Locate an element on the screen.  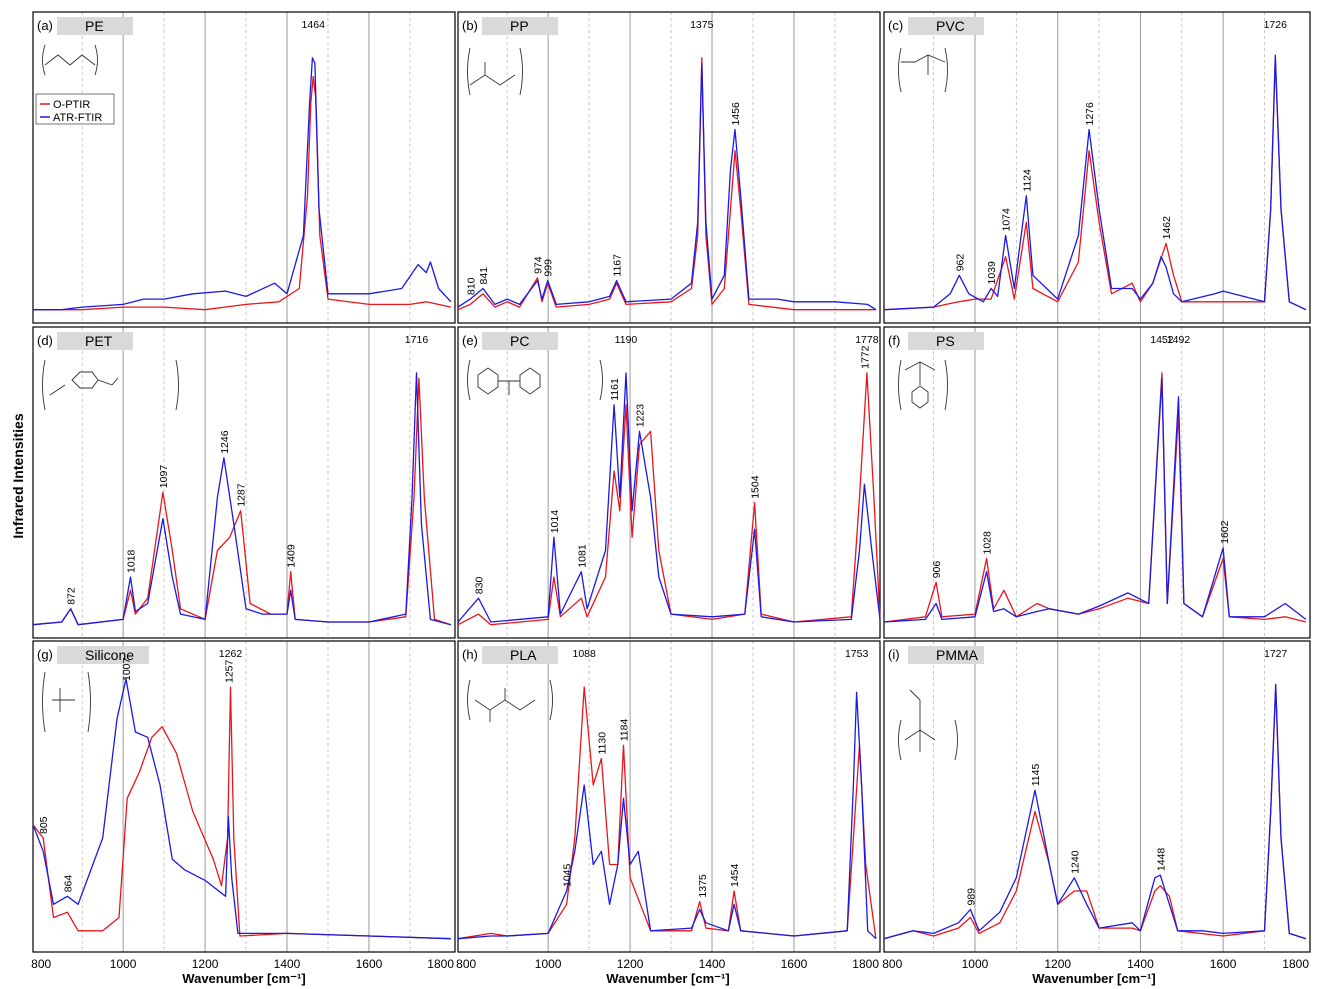
peak-label: 1456 is located at coordinates (736, 114).